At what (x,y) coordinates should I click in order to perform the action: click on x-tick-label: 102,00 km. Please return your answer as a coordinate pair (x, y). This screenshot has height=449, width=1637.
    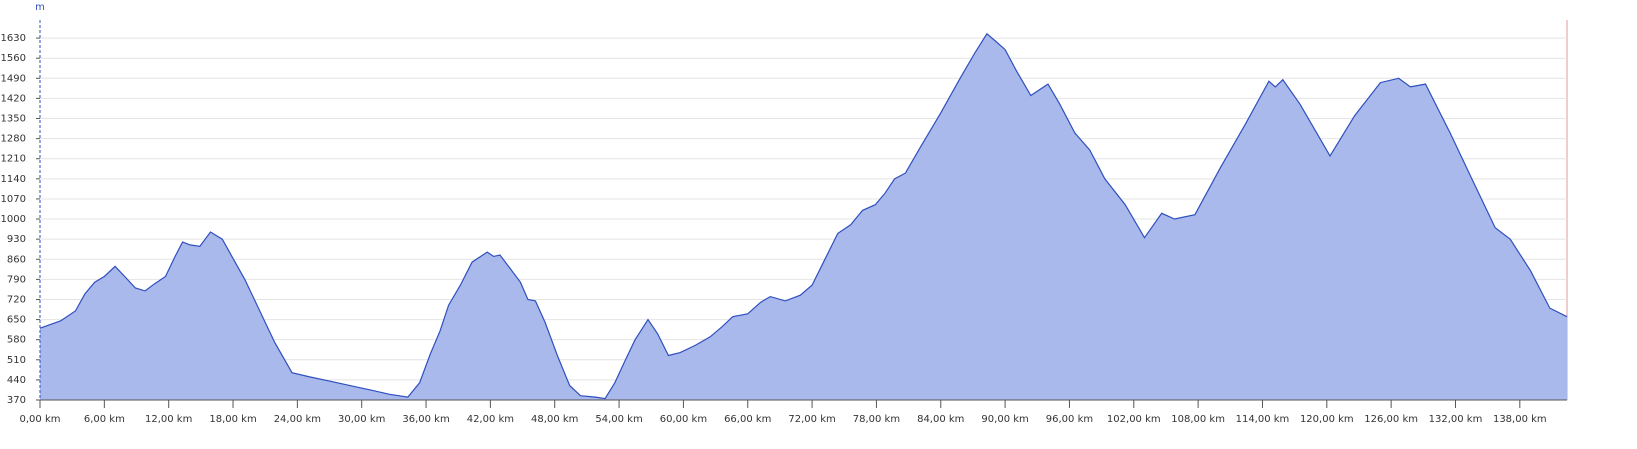
    Looking at the image, I should click on (1134, 419).